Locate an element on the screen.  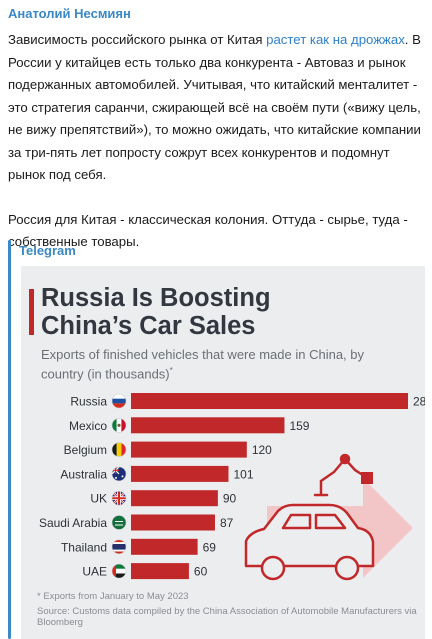
value-label: 287 is located at coordinates (419, 402).